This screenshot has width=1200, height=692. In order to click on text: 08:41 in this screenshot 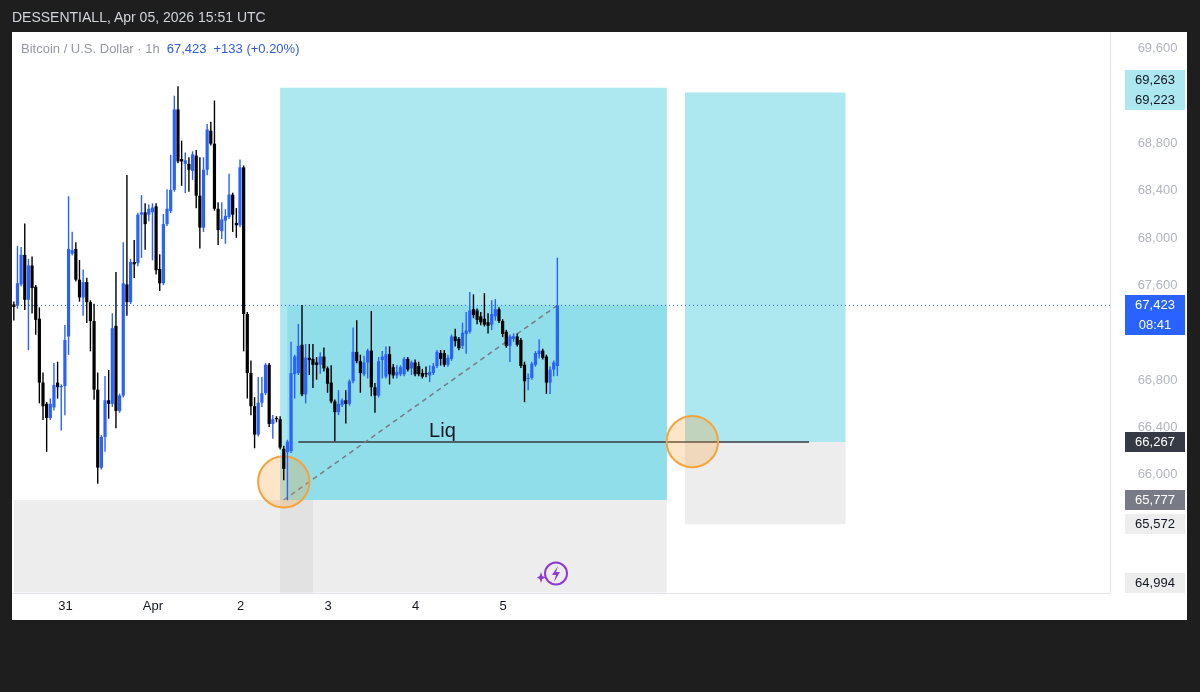, I will do `click(1155, 325)`.